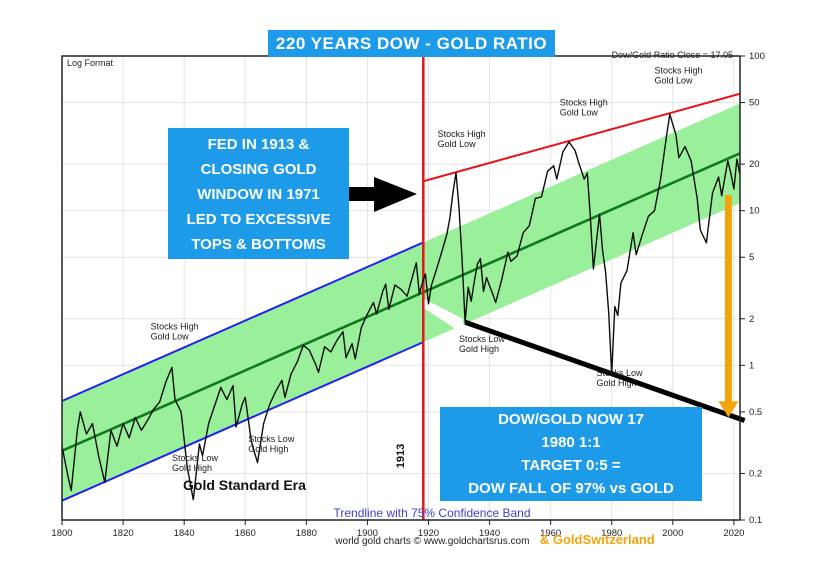 This screenshot has width=821, height=567. Describe the element at coordinates (244, 485) in the screenshot. I see `gold-standard-era-label: Gold Standard Era` at that location.